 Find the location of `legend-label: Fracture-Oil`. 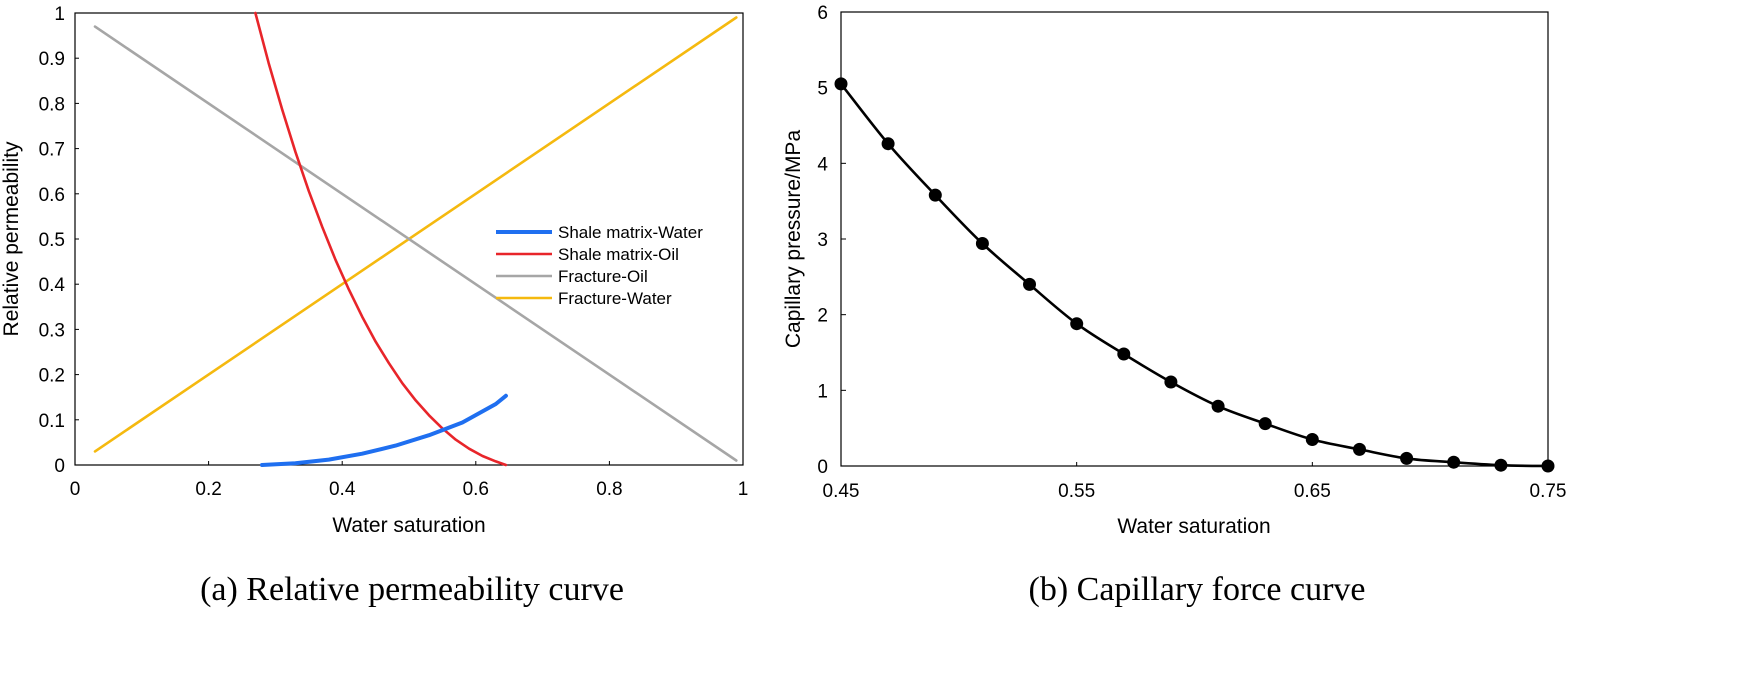

legend-label: Fracture-Oil is located at coordinates (603, 276).